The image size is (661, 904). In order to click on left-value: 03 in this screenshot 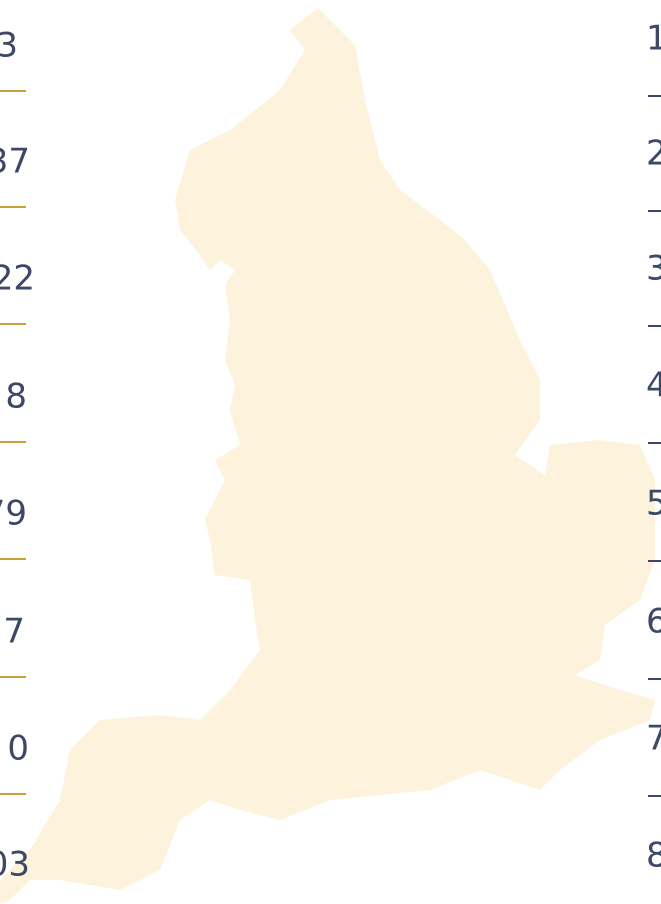, I will do `click(15, 865)`.